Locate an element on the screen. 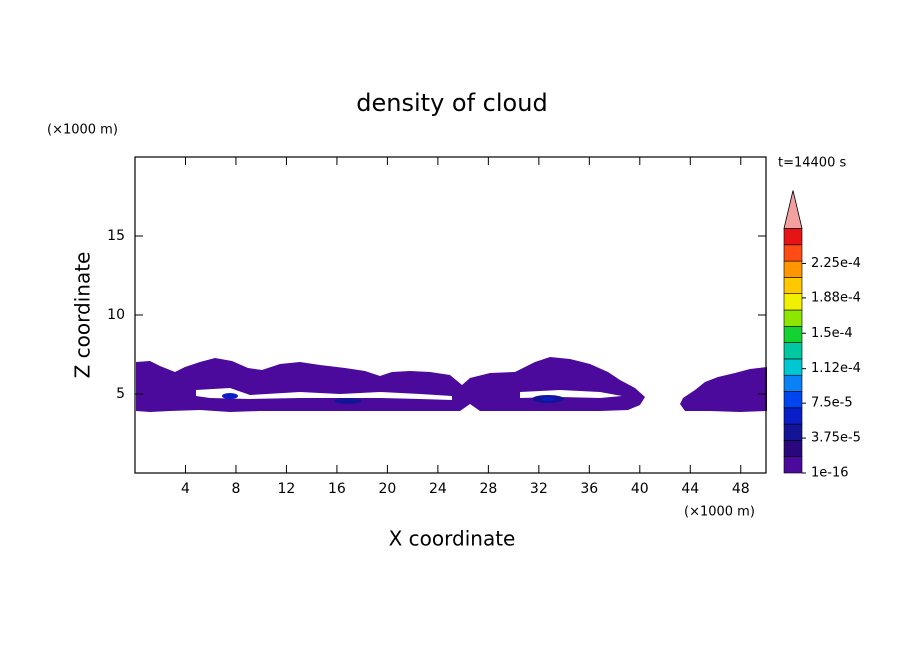 Image resolution: width=904 pixels, height=654 pixels. y-tick-label: 15 is located at coordinates (116, 236).